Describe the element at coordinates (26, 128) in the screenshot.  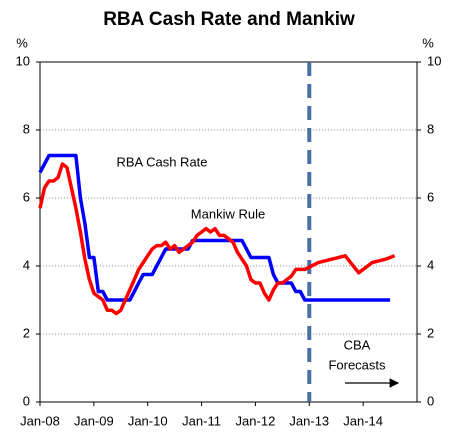
I see `y-tick-label: 8` at that location.